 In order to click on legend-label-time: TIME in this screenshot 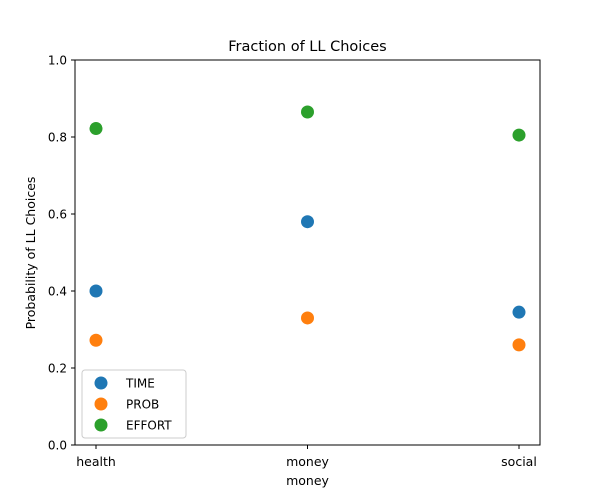, I will do `click(140, 384)`.